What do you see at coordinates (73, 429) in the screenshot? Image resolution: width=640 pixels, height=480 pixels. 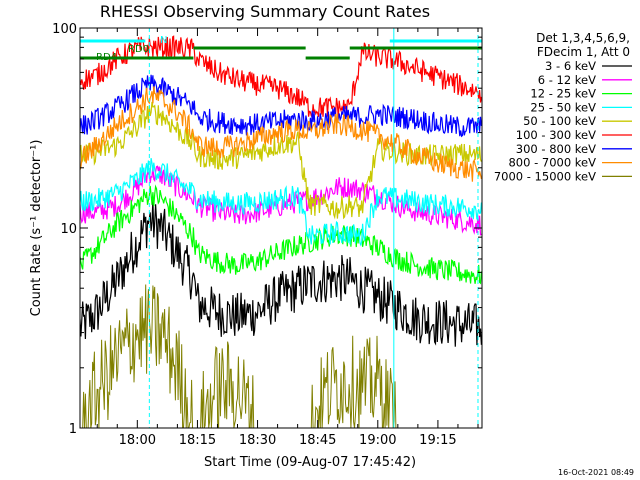 I see `y-tick-label: 1` at bounding box center [73, 429].